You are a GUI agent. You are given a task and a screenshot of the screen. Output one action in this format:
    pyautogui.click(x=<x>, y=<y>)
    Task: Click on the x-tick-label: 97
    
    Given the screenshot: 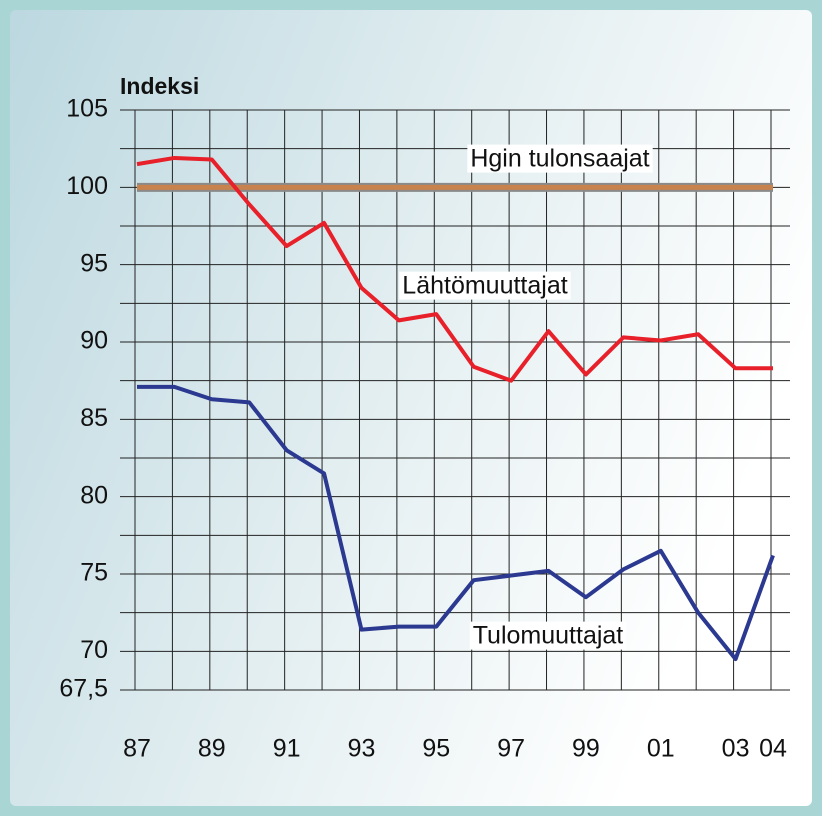 What is the action you would take?
    pyautogui.click(x=511, y=749)
    